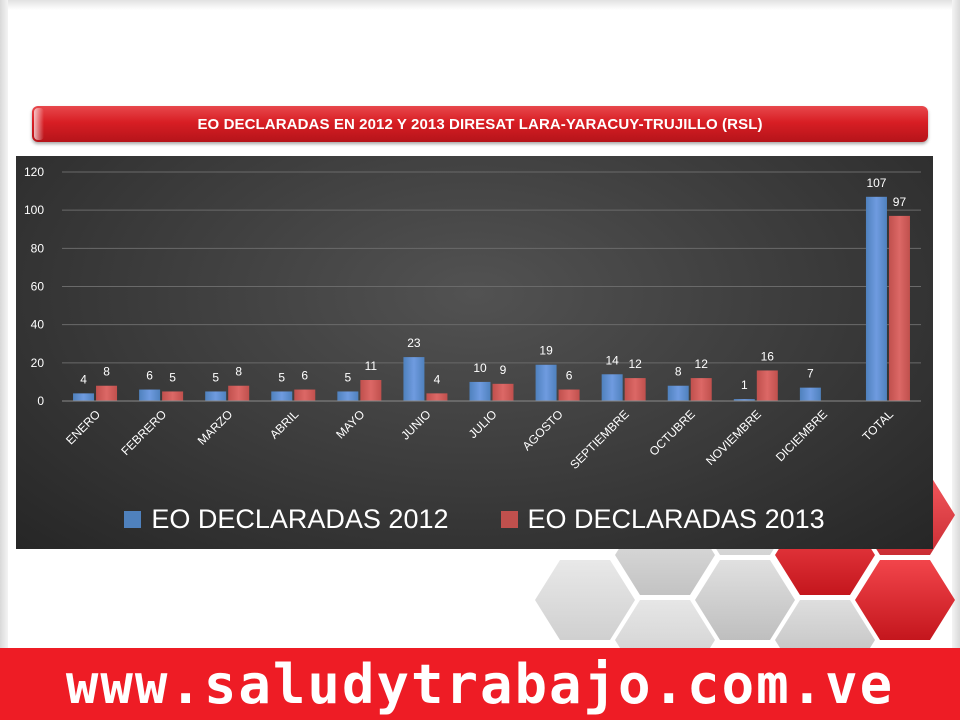 The width and height of the screenshot is (960, 720). What do you see at coordinates (678, 393) in the screenshot?
I see `bar-2012-octubre` at bounding box center [678, 393].